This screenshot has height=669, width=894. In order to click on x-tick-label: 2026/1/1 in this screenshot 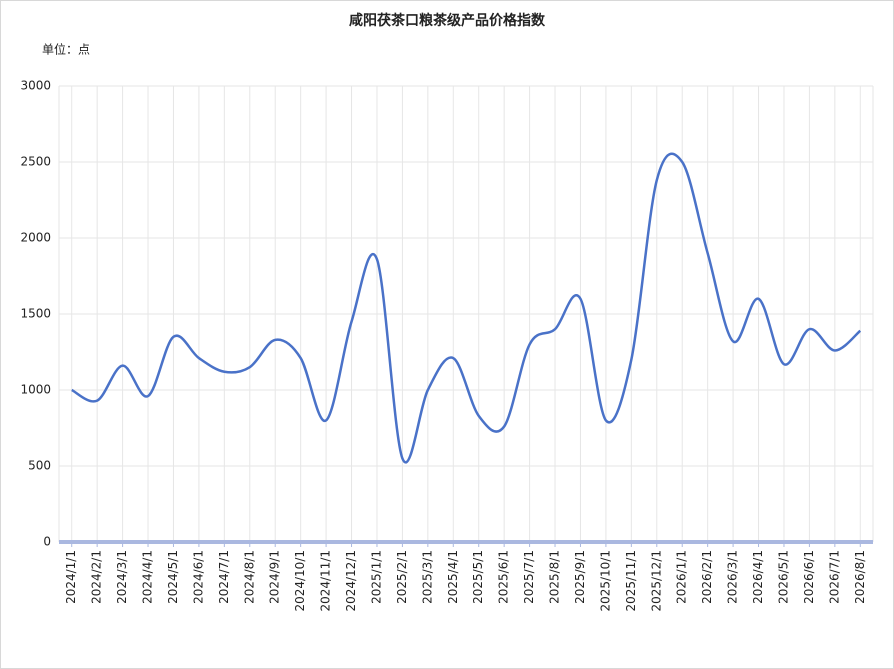, I will do `click(682, 577)`.